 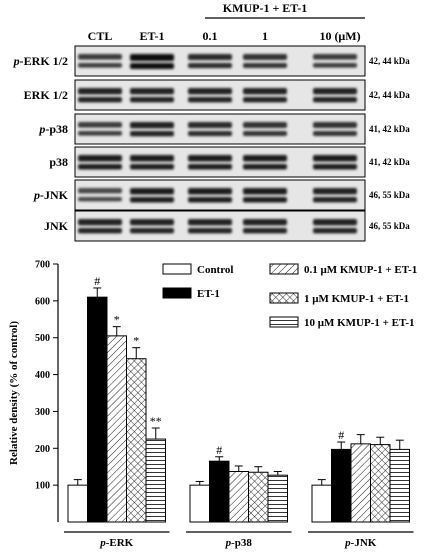 What do you see at coordinates (42, 412) in the screenshot?
I see `y-tick-label: 300` at bounding box center [42, 412].